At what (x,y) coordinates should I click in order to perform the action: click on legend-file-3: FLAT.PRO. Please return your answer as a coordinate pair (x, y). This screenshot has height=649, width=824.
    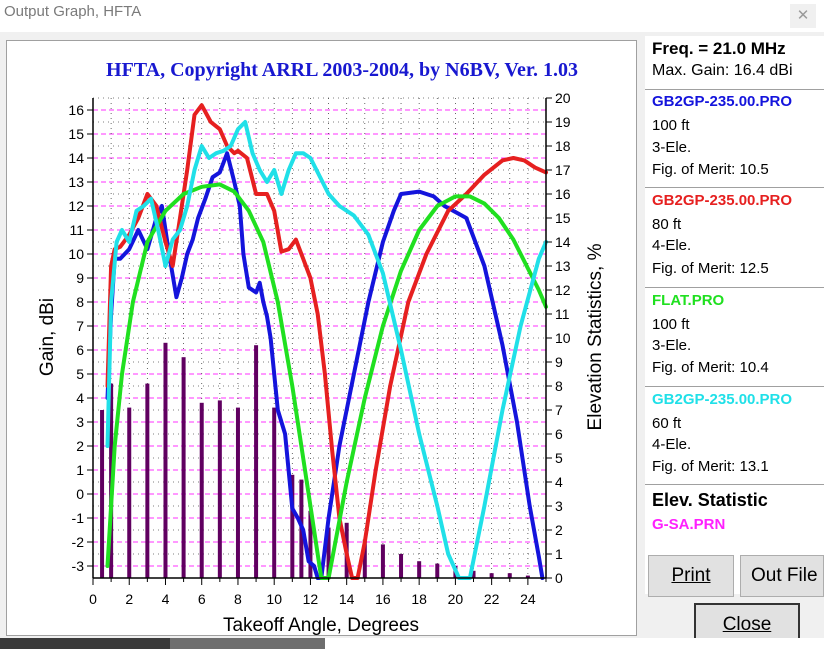
    Looking at the image, I should click on (688, 300).